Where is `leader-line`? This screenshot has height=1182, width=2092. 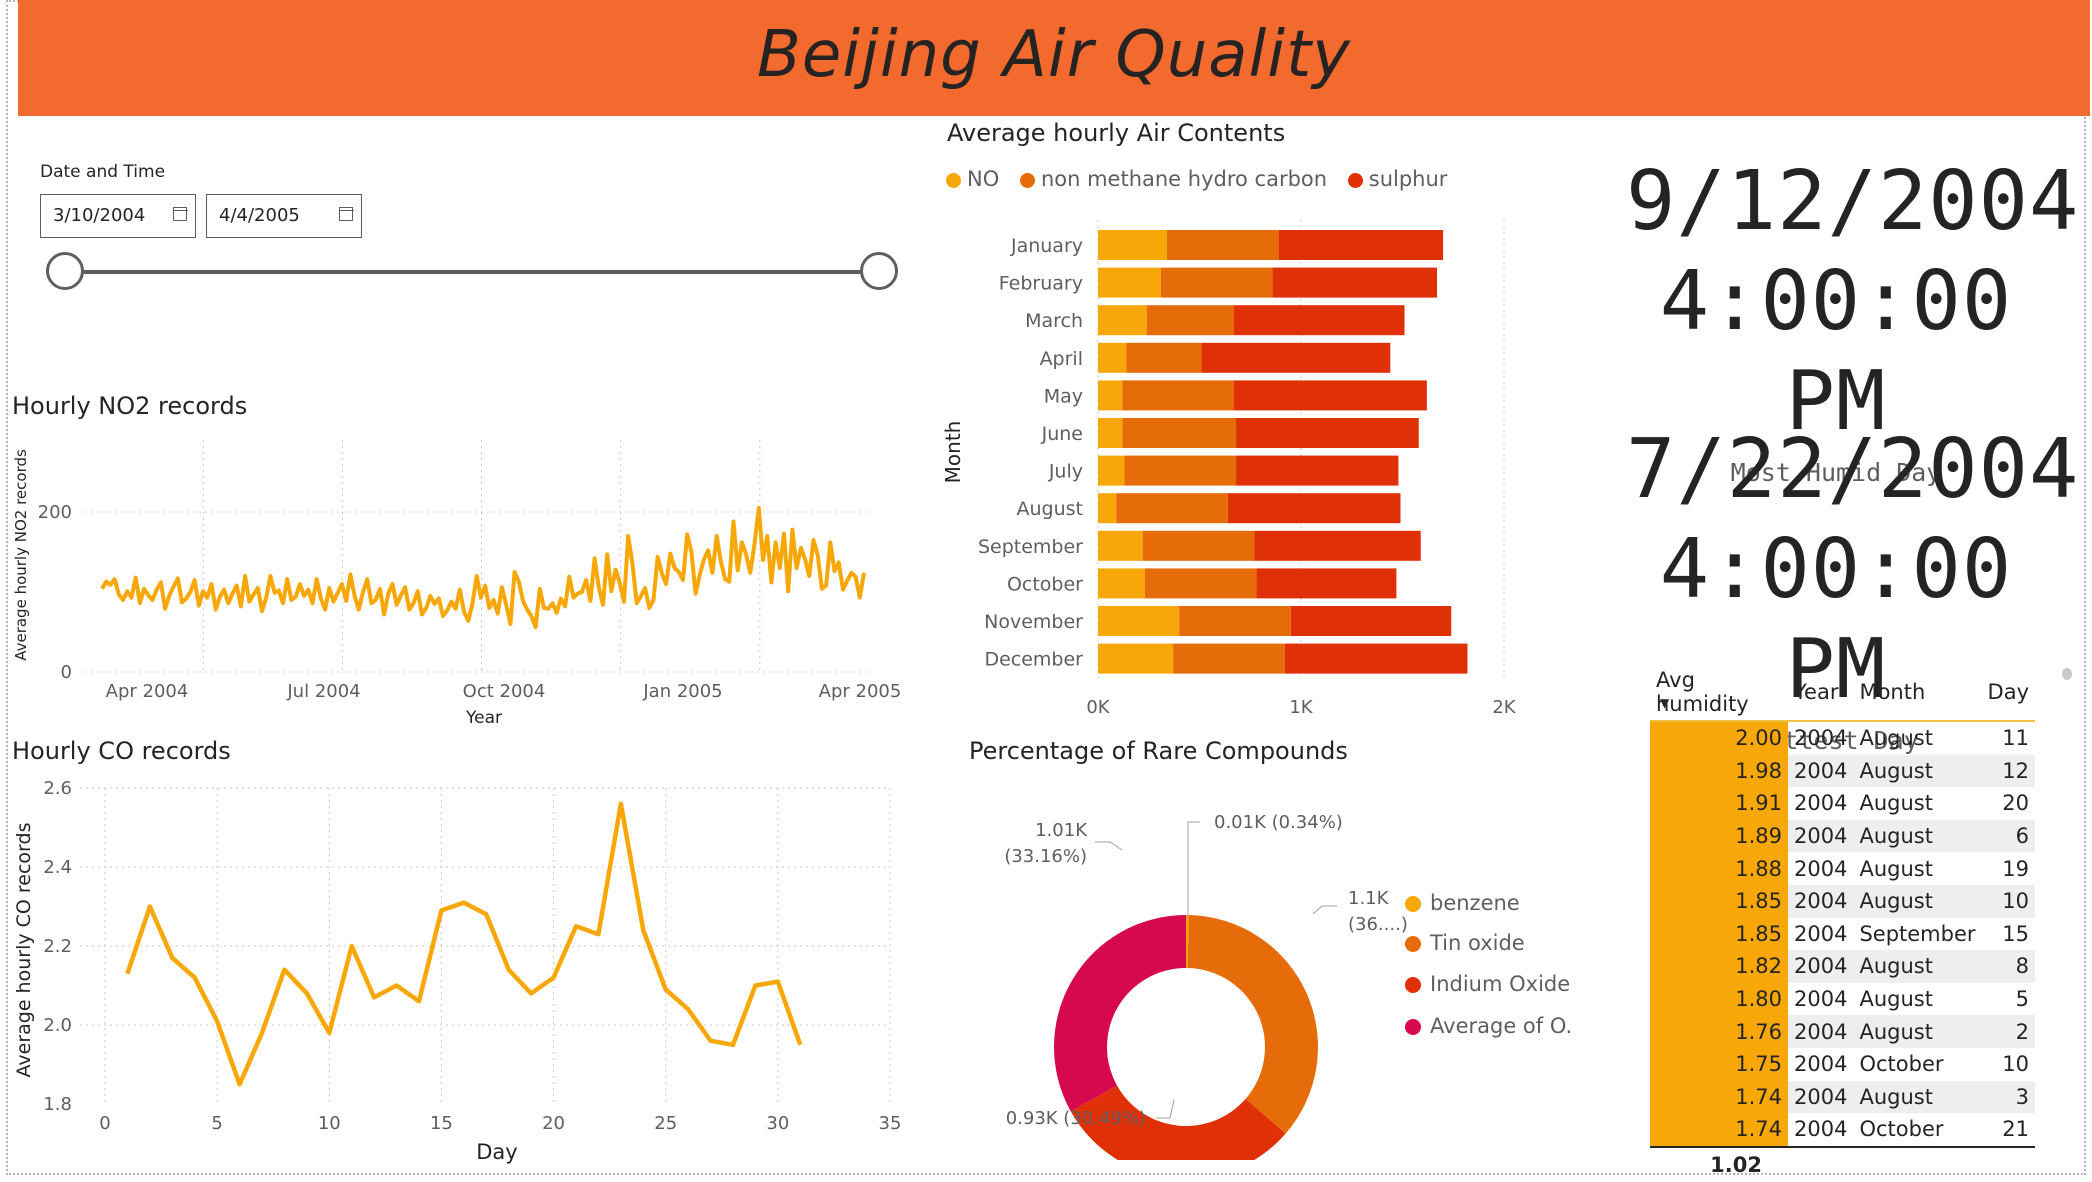
leader-line is located at coordinates (1109, 846).